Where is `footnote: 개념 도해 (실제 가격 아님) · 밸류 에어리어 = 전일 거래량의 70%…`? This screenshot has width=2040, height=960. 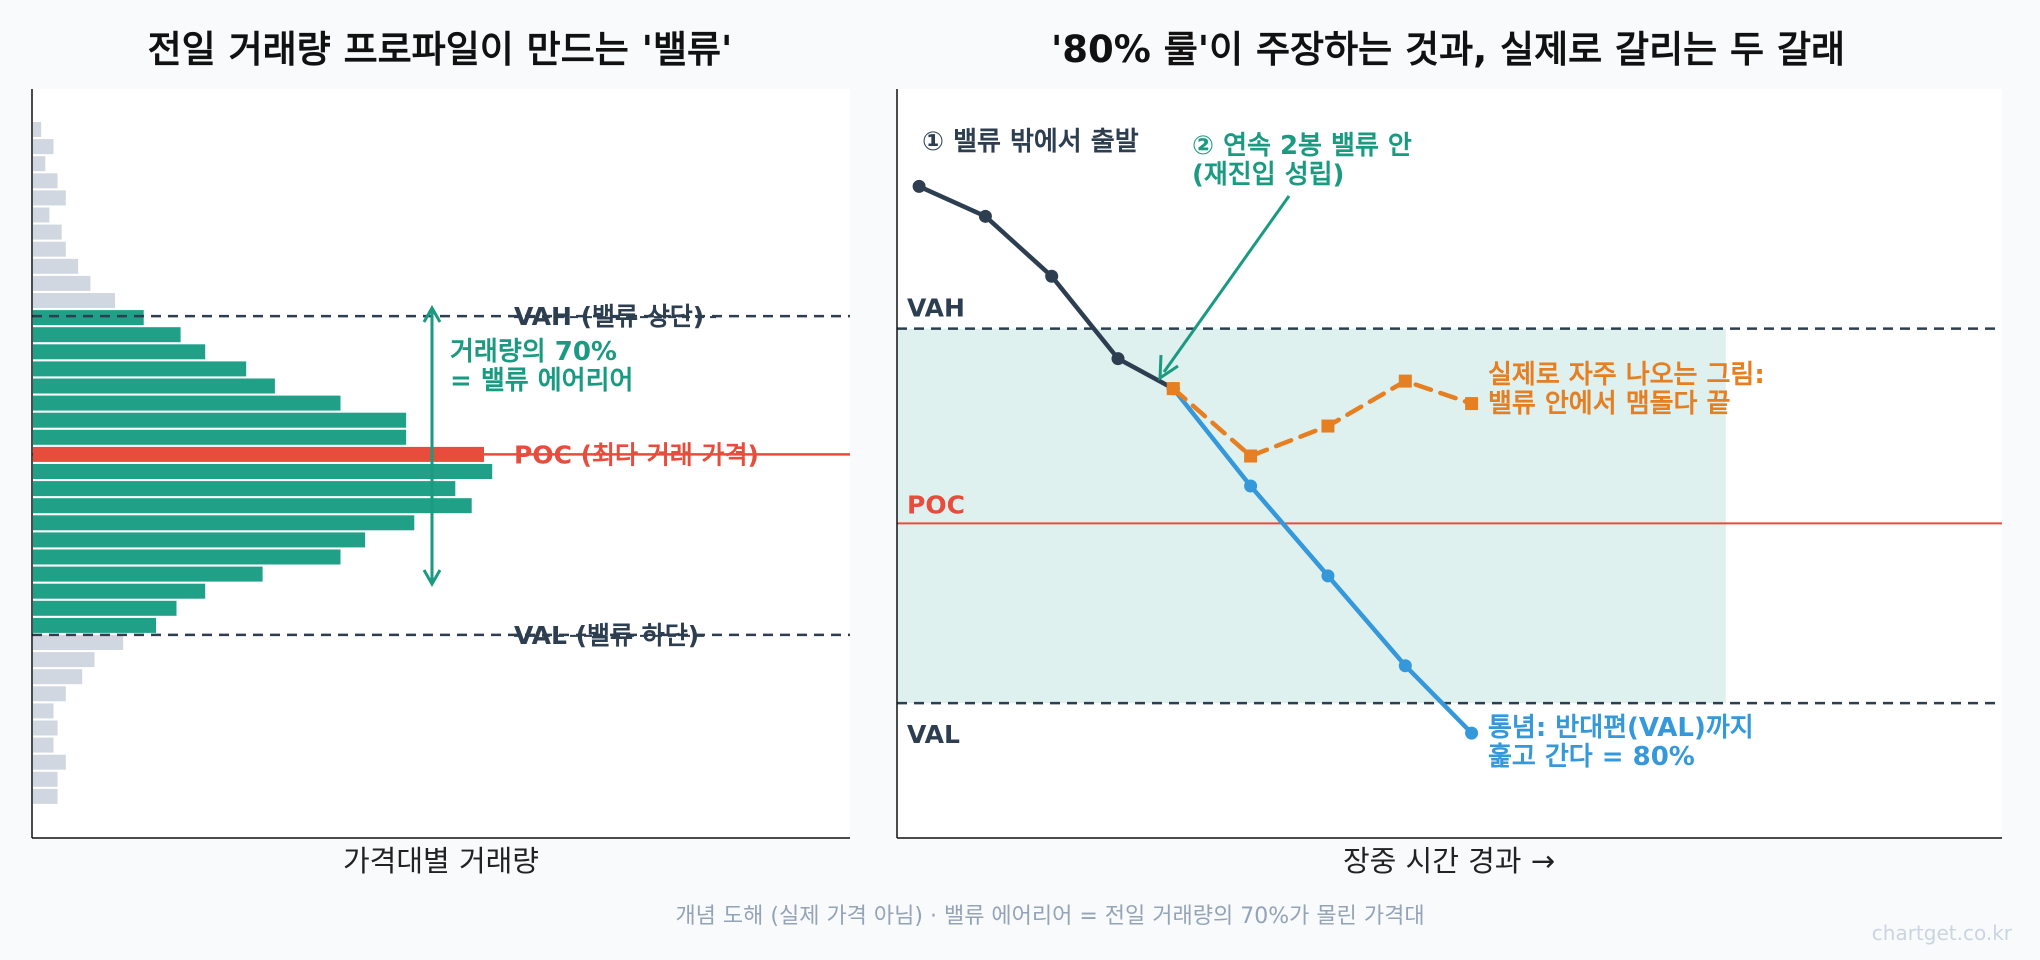 footnote: 개념 도해 (실제 가격 아님) · 밸류 에어리어 = 전일 거래량의 70%… is located at coordinates (1049, 916).